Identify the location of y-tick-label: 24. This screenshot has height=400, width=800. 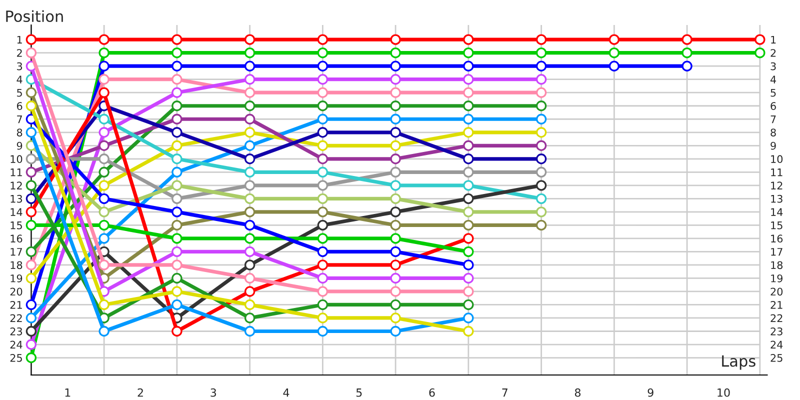
(16, 344).